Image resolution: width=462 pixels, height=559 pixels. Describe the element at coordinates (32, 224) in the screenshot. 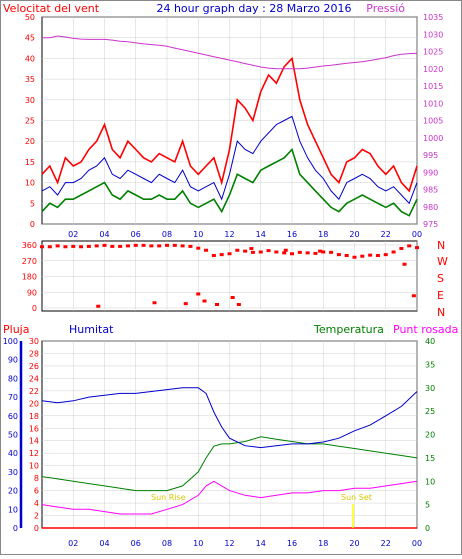

I see `wind-y-tick: 0` at that location.